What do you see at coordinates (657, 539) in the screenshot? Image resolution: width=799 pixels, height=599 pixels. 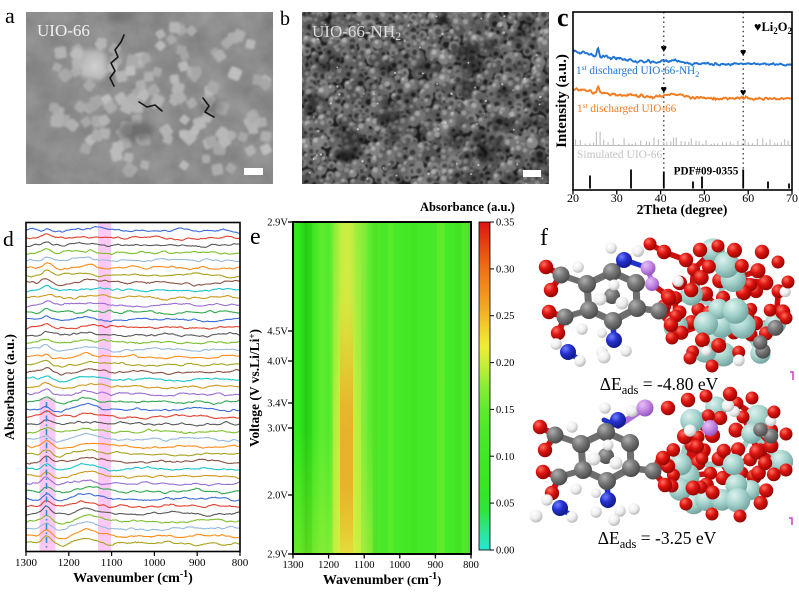 I see `svg-text: ΔEads = -3.25 eV` at bounding box center [657, 539].